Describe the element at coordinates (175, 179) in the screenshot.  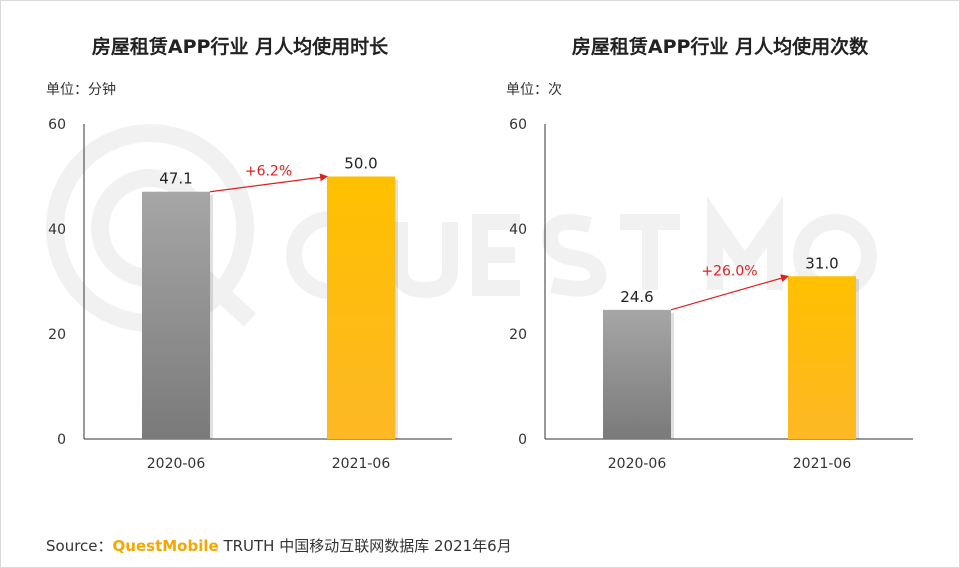
I see `value-label: 47.1` at that location.